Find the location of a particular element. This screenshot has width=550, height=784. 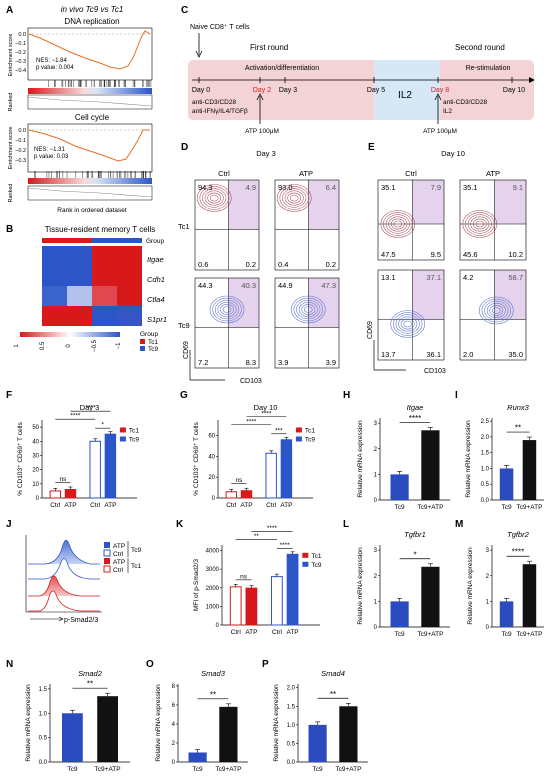

gsea-top-title: DNA replication is located at coordinates (91, 21).